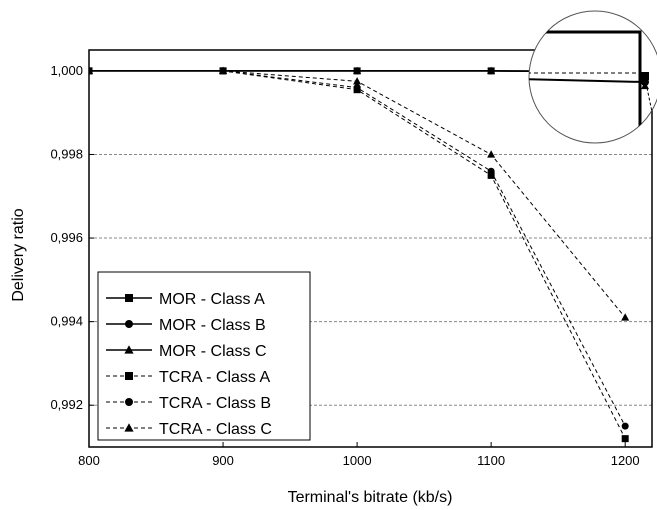 Image resolution: width=657 pixels, height=510 pixels. I want to click on y-tick-label: 1,000, so click(66, 70).